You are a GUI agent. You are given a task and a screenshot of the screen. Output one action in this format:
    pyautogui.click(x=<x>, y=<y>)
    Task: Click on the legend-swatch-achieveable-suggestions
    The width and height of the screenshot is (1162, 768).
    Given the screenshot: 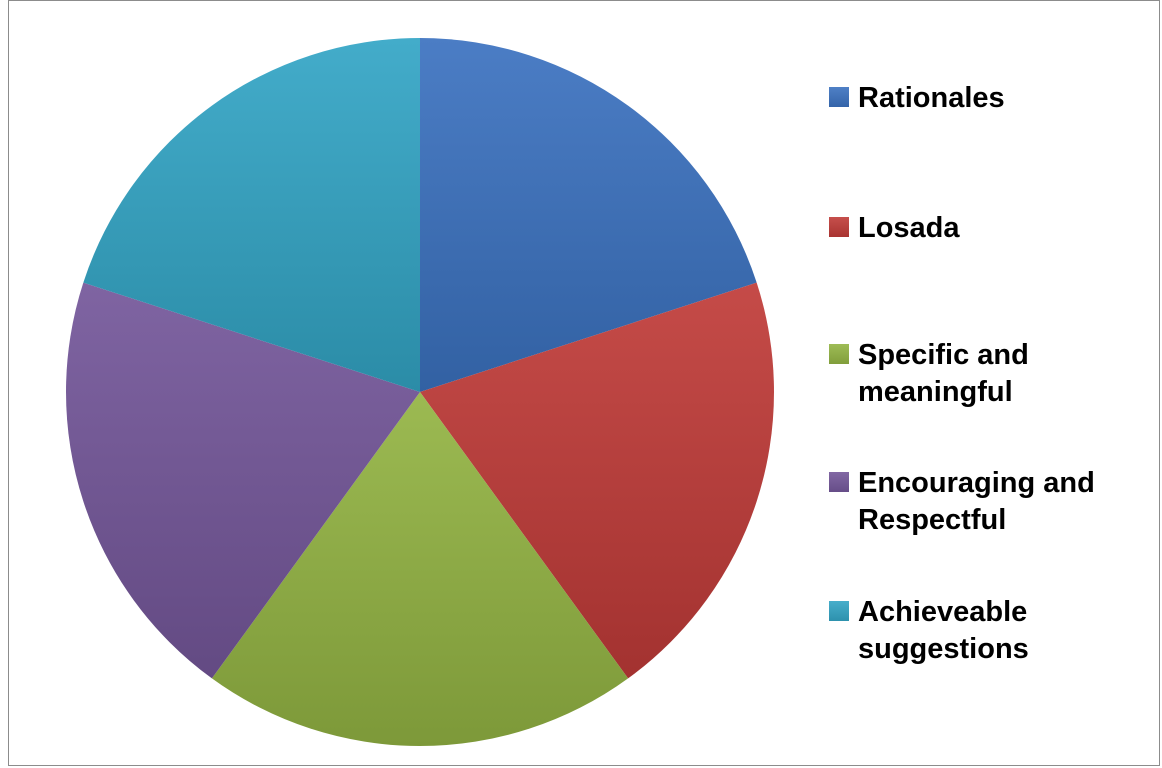 What is the action you would take?
    pyautogui.click(x=839, y=611)
    